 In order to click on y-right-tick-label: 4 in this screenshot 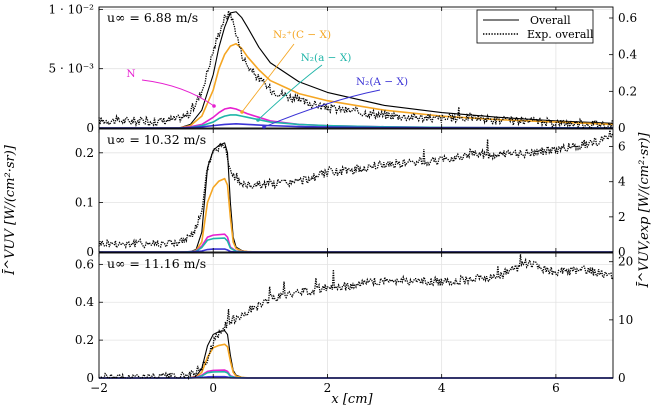, I will do `click(622, 182)`.